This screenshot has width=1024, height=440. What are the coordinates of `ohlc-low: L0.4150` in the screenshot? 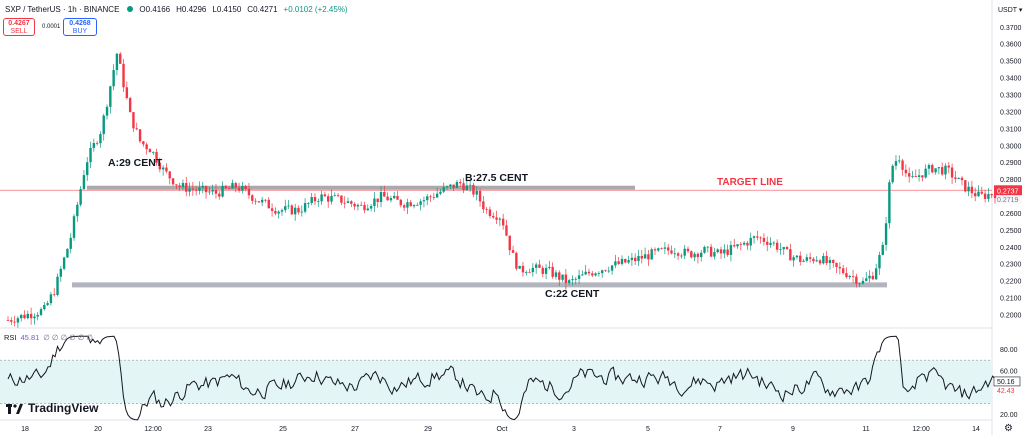 It's located at (227, 9).